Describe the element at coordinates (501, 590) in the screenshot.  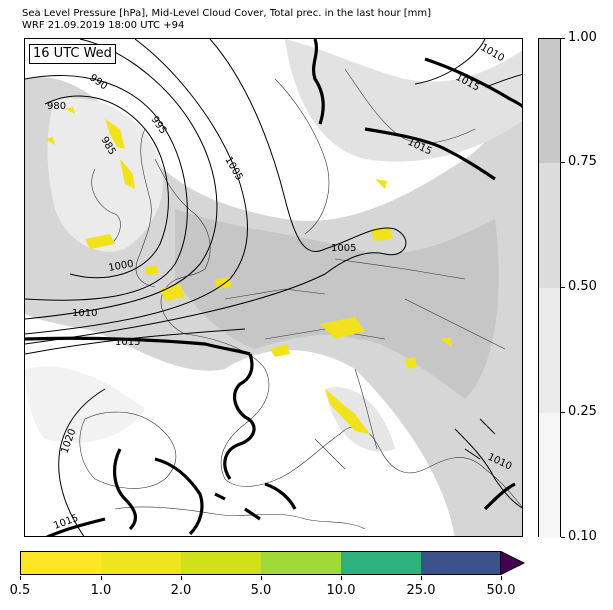
I see `precip-tick-label: 50.0` at that location.